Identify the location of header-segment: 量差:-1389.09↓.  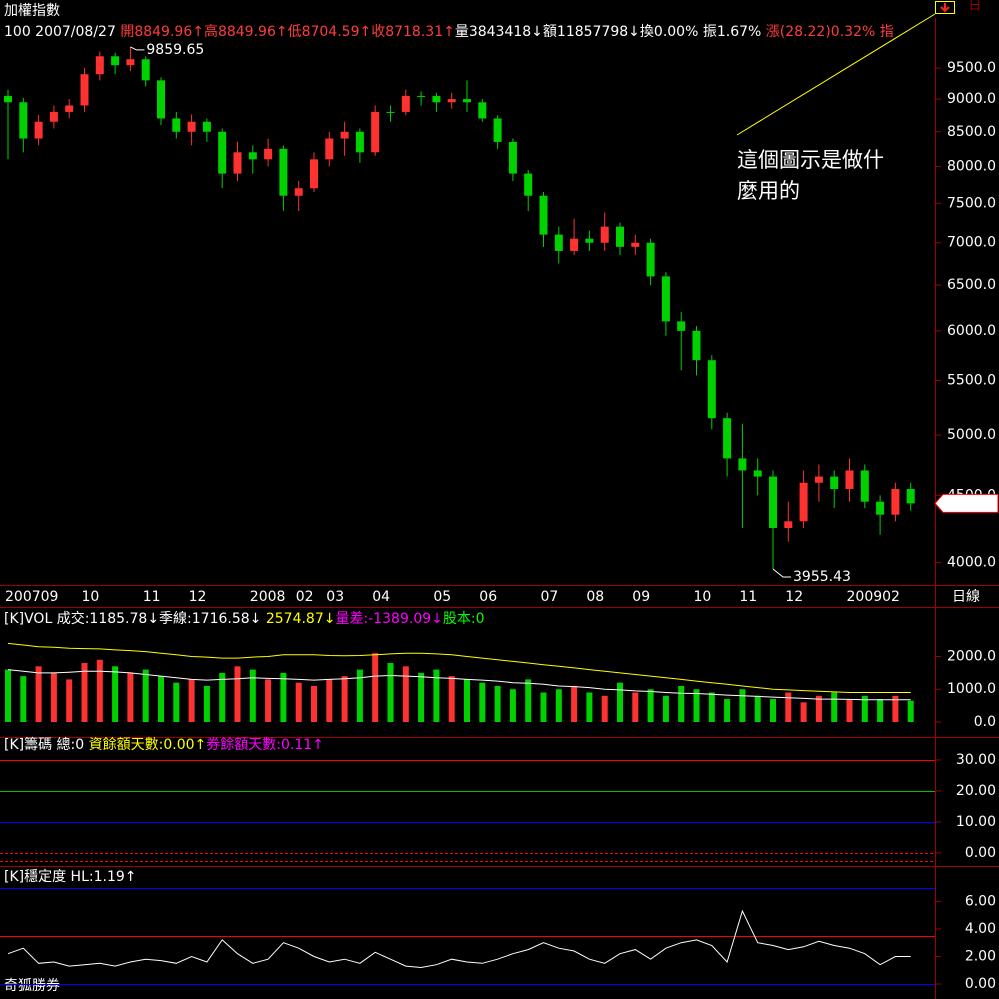
(388, 619).